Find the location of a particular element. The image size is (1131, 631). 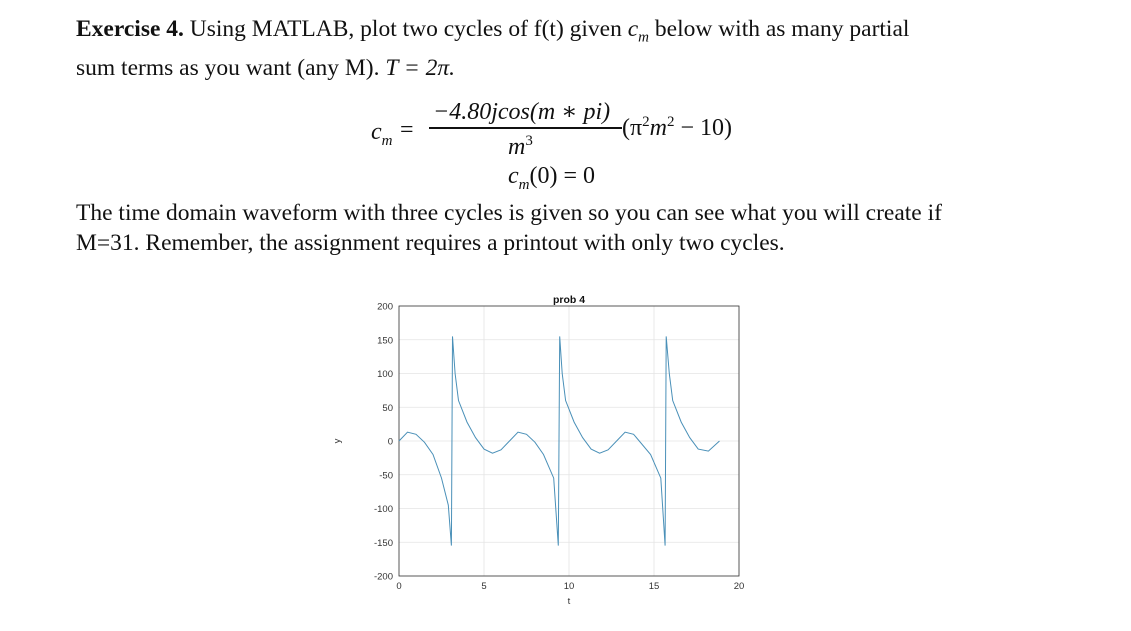

x-tick-label: 10 is located at coordinates (569, 586).